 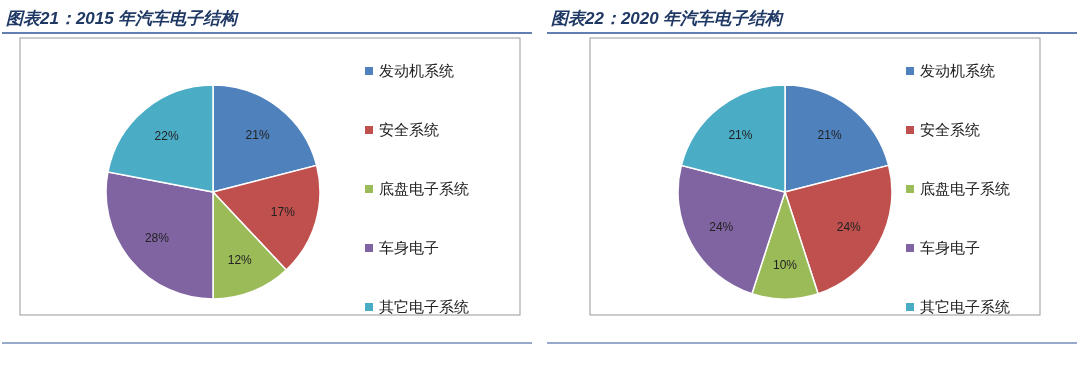 I want to click on data-label: 28%, so click(x=157, y=238).